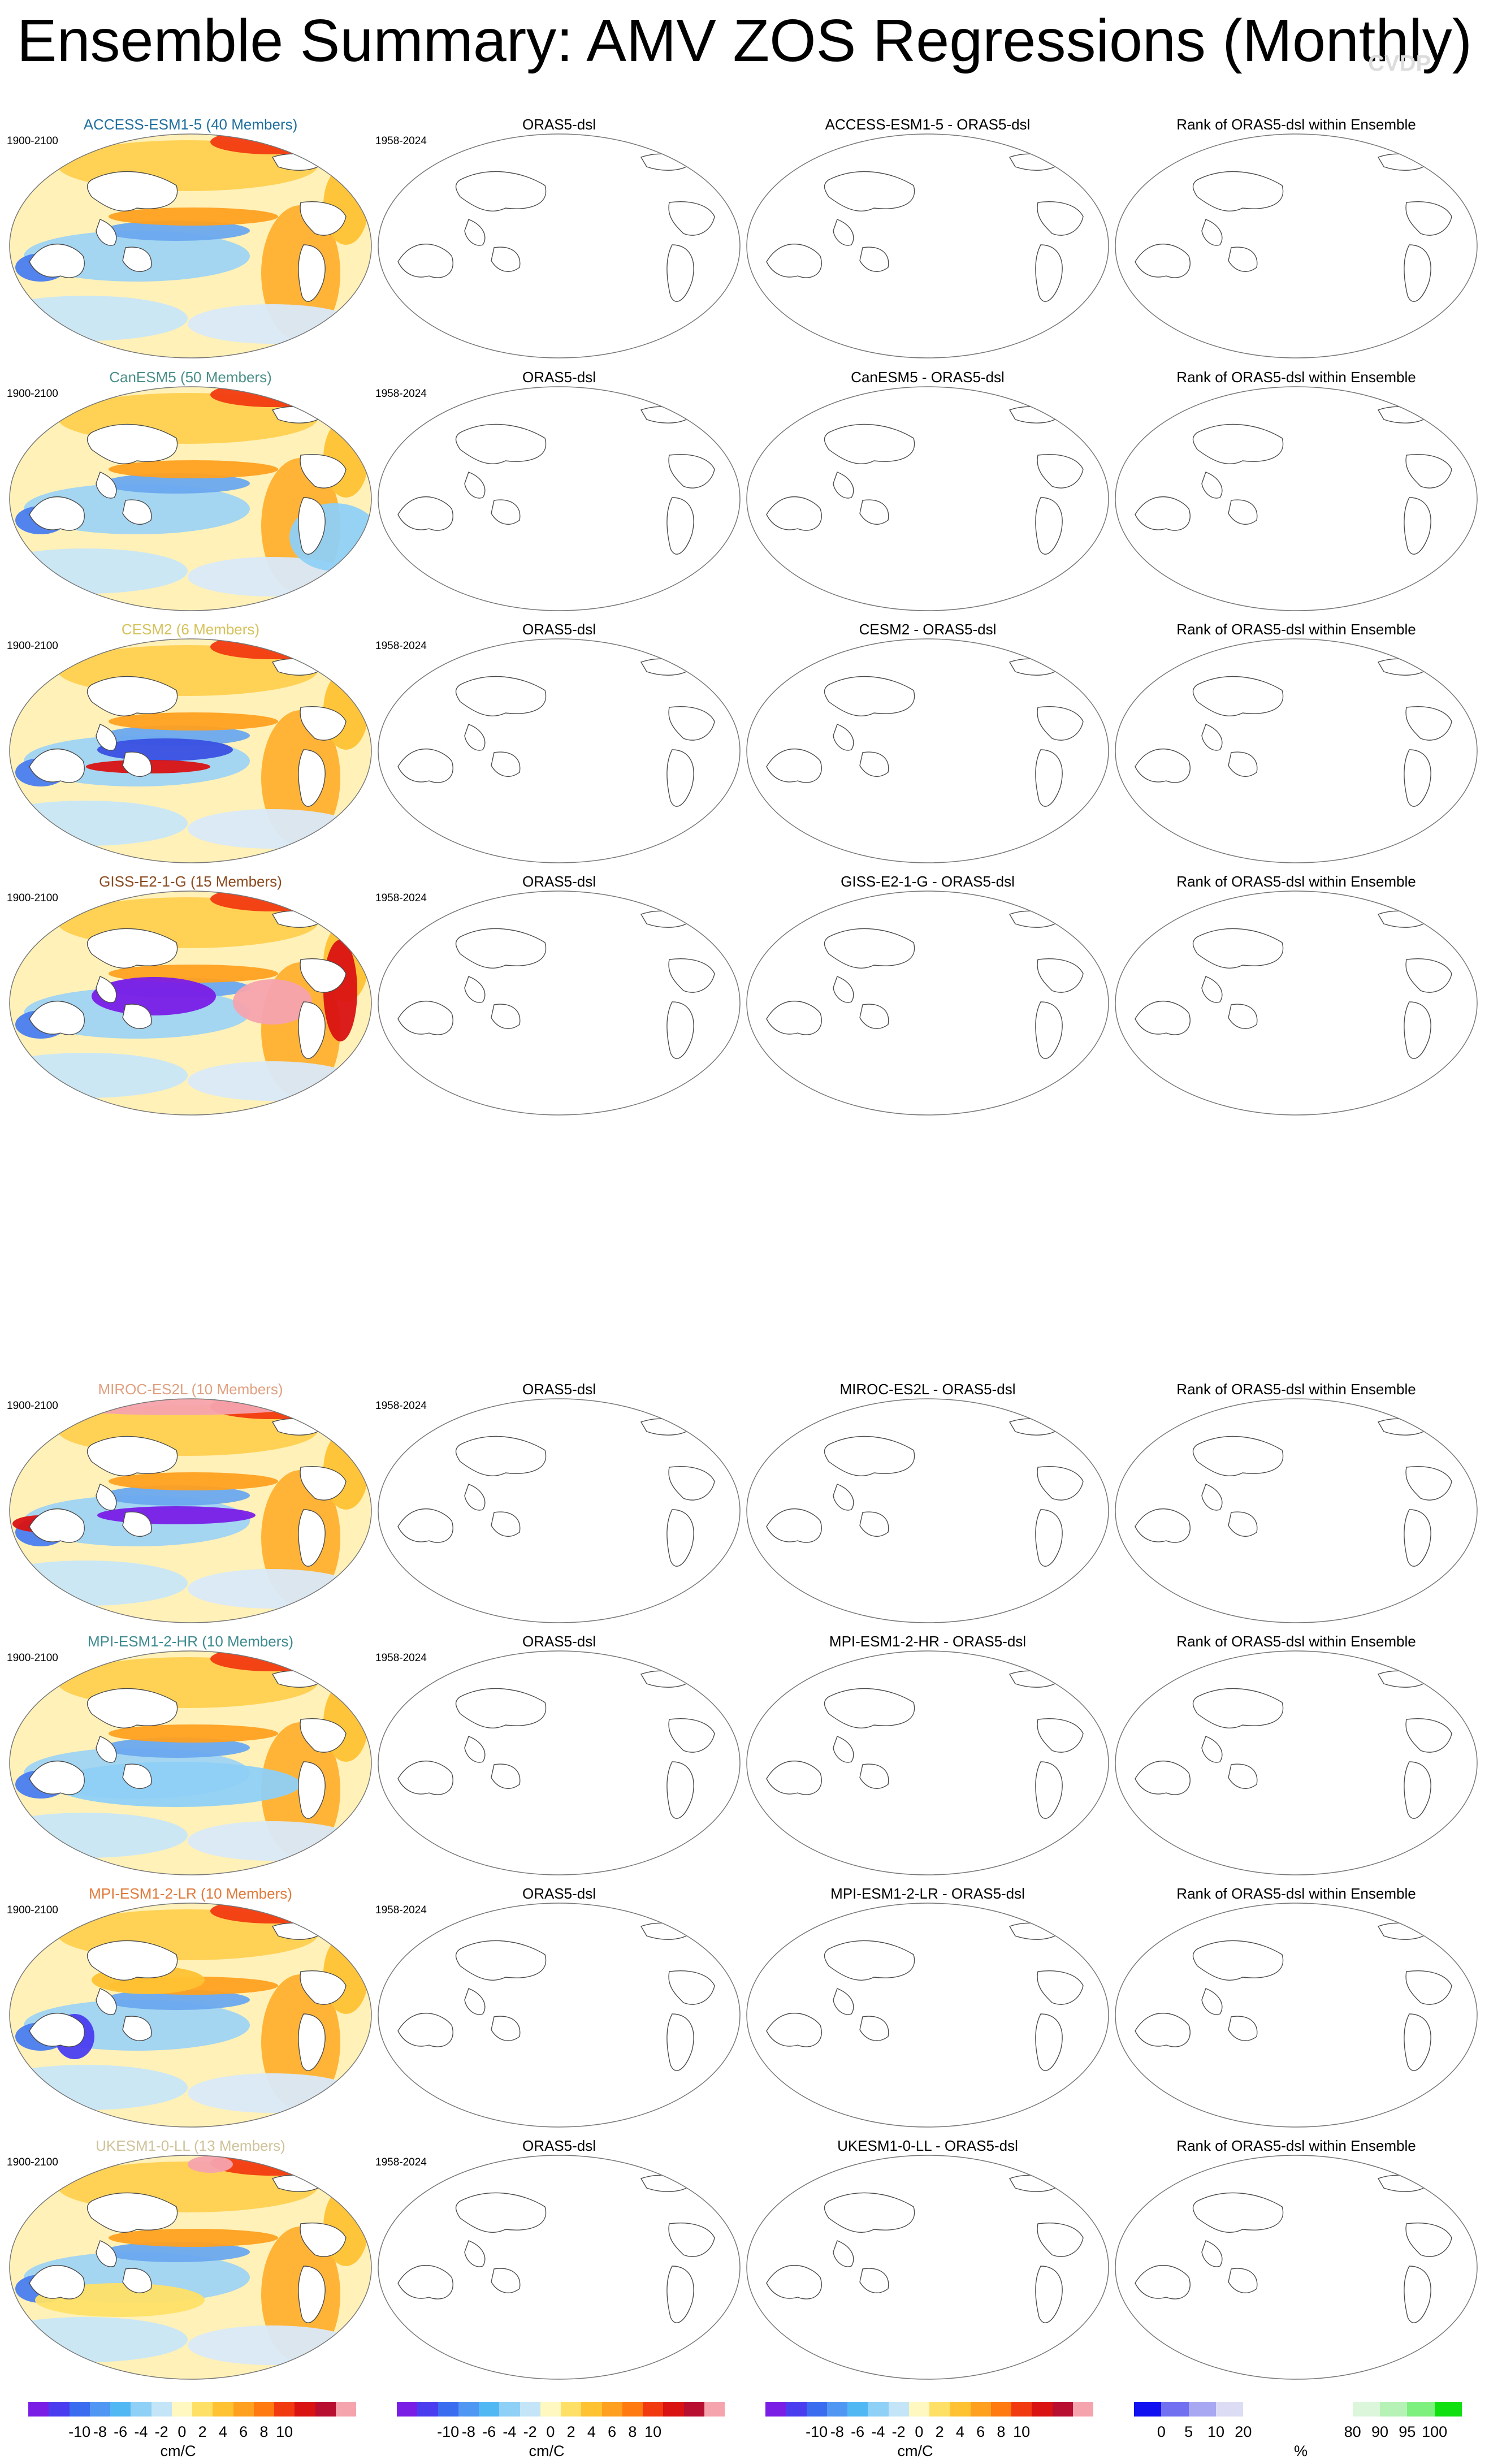 This screenshot has width=1489, height=2464. I want to click on obs-colorbar: -10 -8 -6 -4 -2 0 2 4 6 8 10 cm/C, so click(561, 2433).